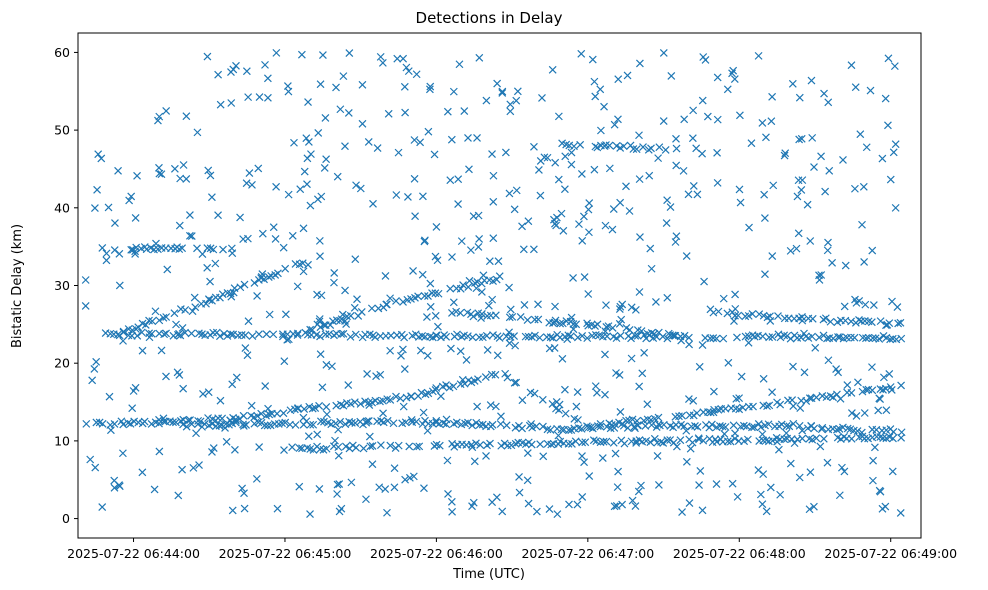  What do you see at coordinates (285, 553) in the screenshot?
I see `x-tick-label: 2025-07-22 06:45:00` at bounding box center [285, 553].